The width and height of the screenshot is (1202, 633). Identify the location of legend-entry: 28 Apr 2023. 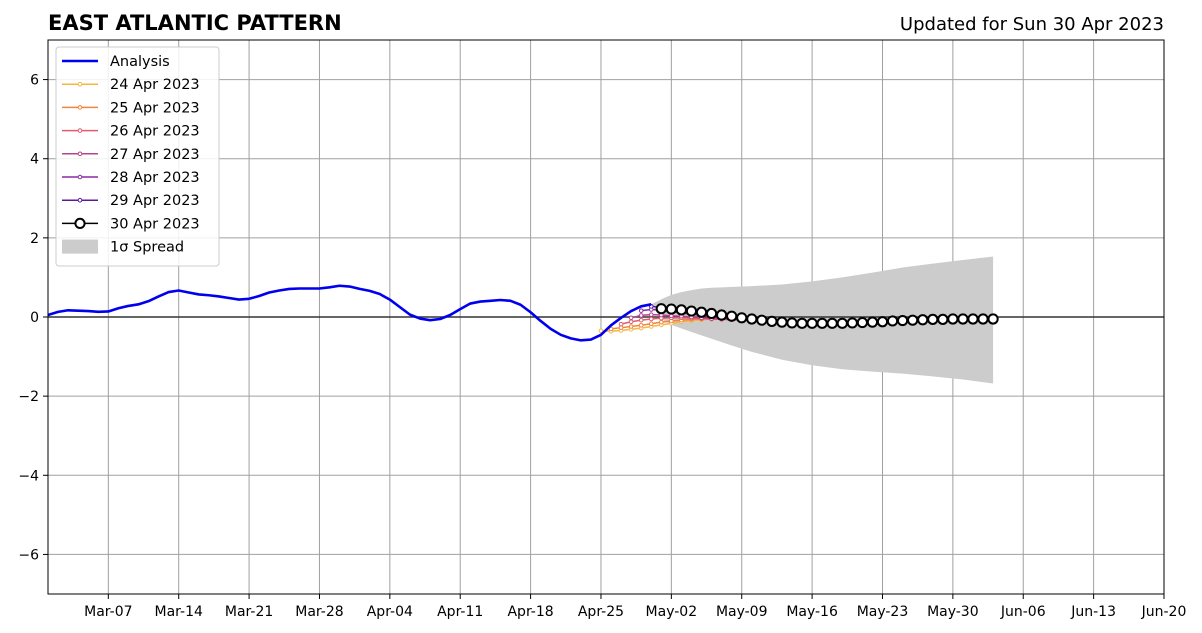
(131, 178).